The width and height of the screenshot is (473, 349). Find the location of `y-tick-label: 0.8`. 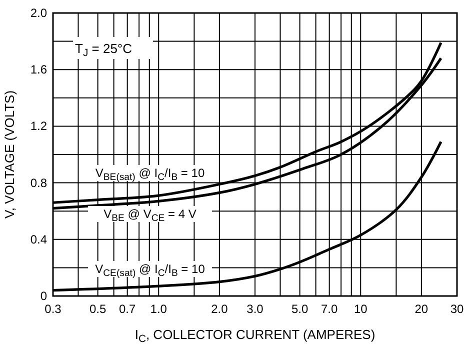

y-tick-label: 0.8 is located at coordinates (39, 183).